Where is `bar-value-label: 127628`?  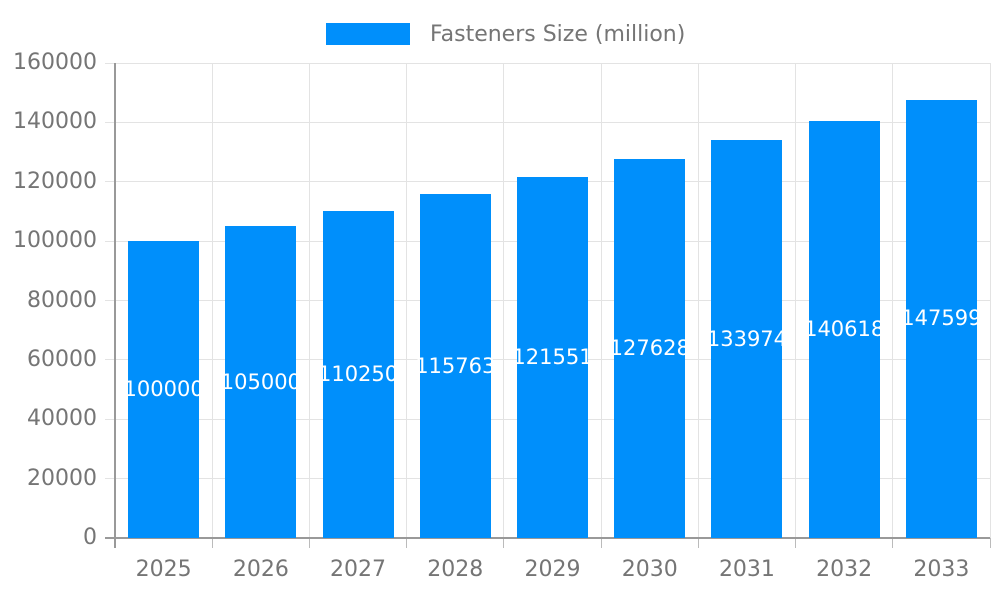
bar-value-label: 127628 is located at coordinates (649, 348).